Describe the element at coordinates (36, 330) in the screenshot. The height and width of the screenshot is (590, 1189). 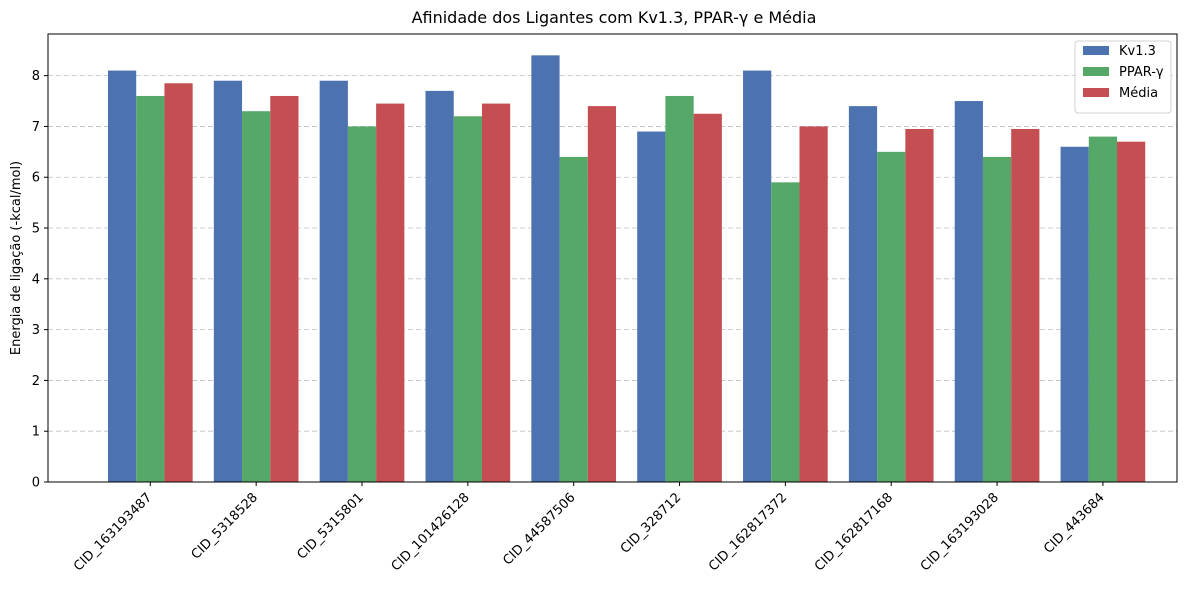
I see `y-tick-label: 3` at that location.